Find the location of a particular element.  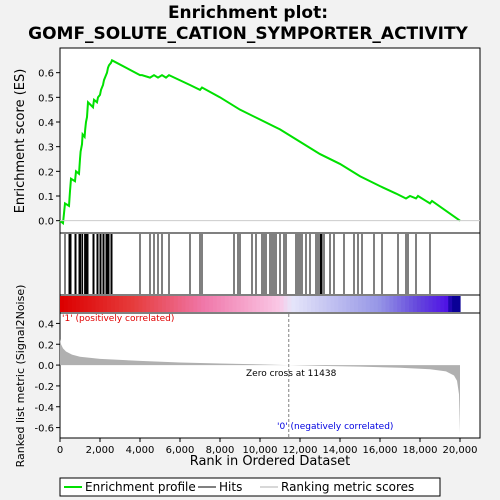

es-tick-label: 0.2 is located at coordinates (46, 172).